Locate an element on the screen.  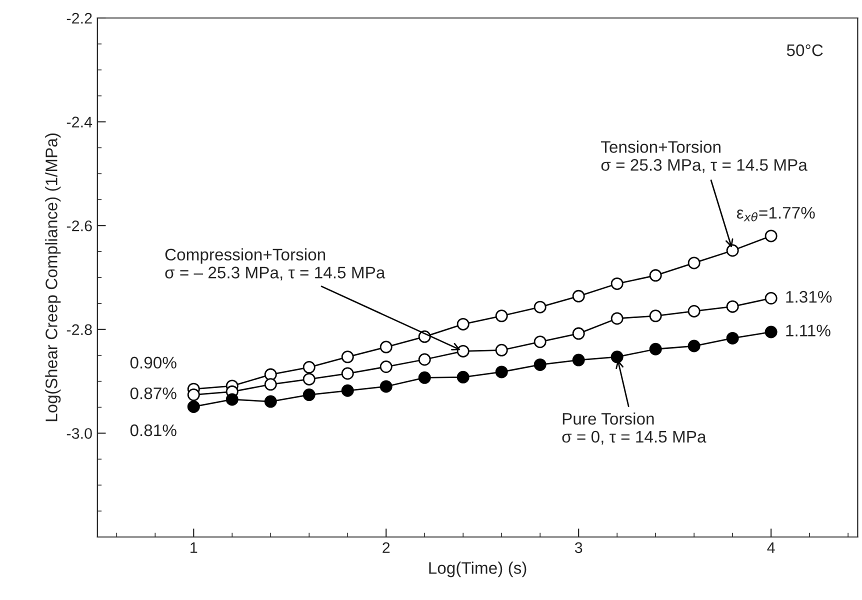
y-tick-label: -3.0 is located at coordinates (79, 433).